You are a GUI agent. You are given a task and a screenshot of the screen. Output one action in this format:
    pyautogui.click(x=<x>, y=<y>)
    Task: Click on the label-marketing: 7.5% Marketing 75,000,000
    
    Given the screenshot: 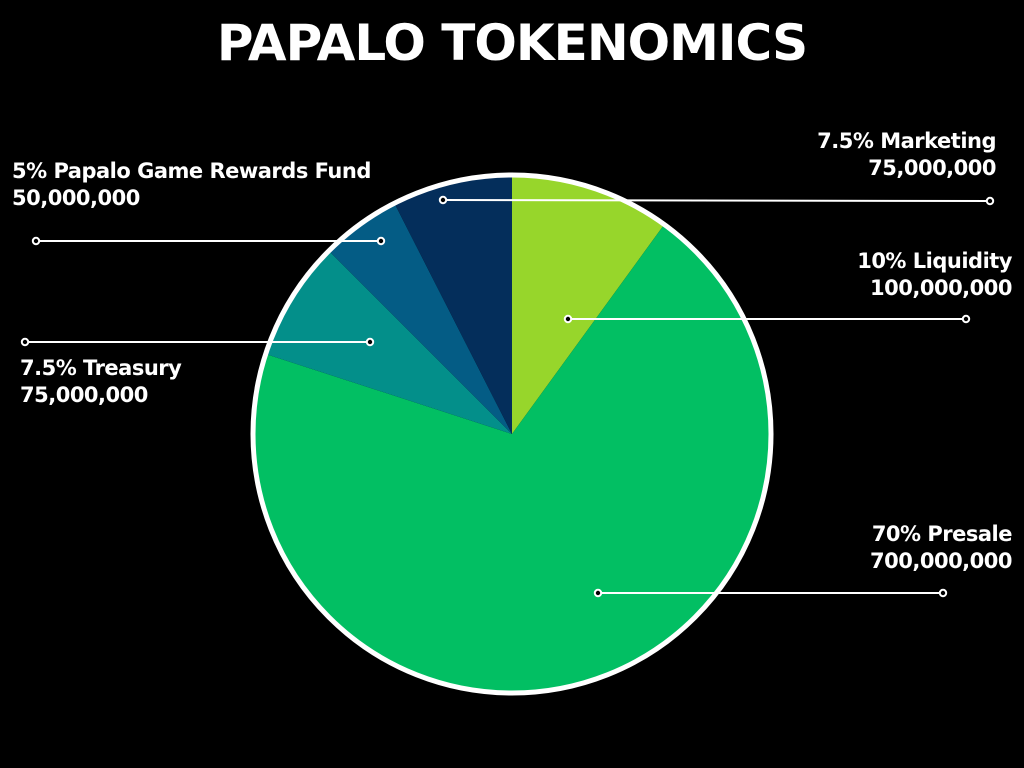 What is the action you would take?
    pyautogui.click(x=906, y=155)
    